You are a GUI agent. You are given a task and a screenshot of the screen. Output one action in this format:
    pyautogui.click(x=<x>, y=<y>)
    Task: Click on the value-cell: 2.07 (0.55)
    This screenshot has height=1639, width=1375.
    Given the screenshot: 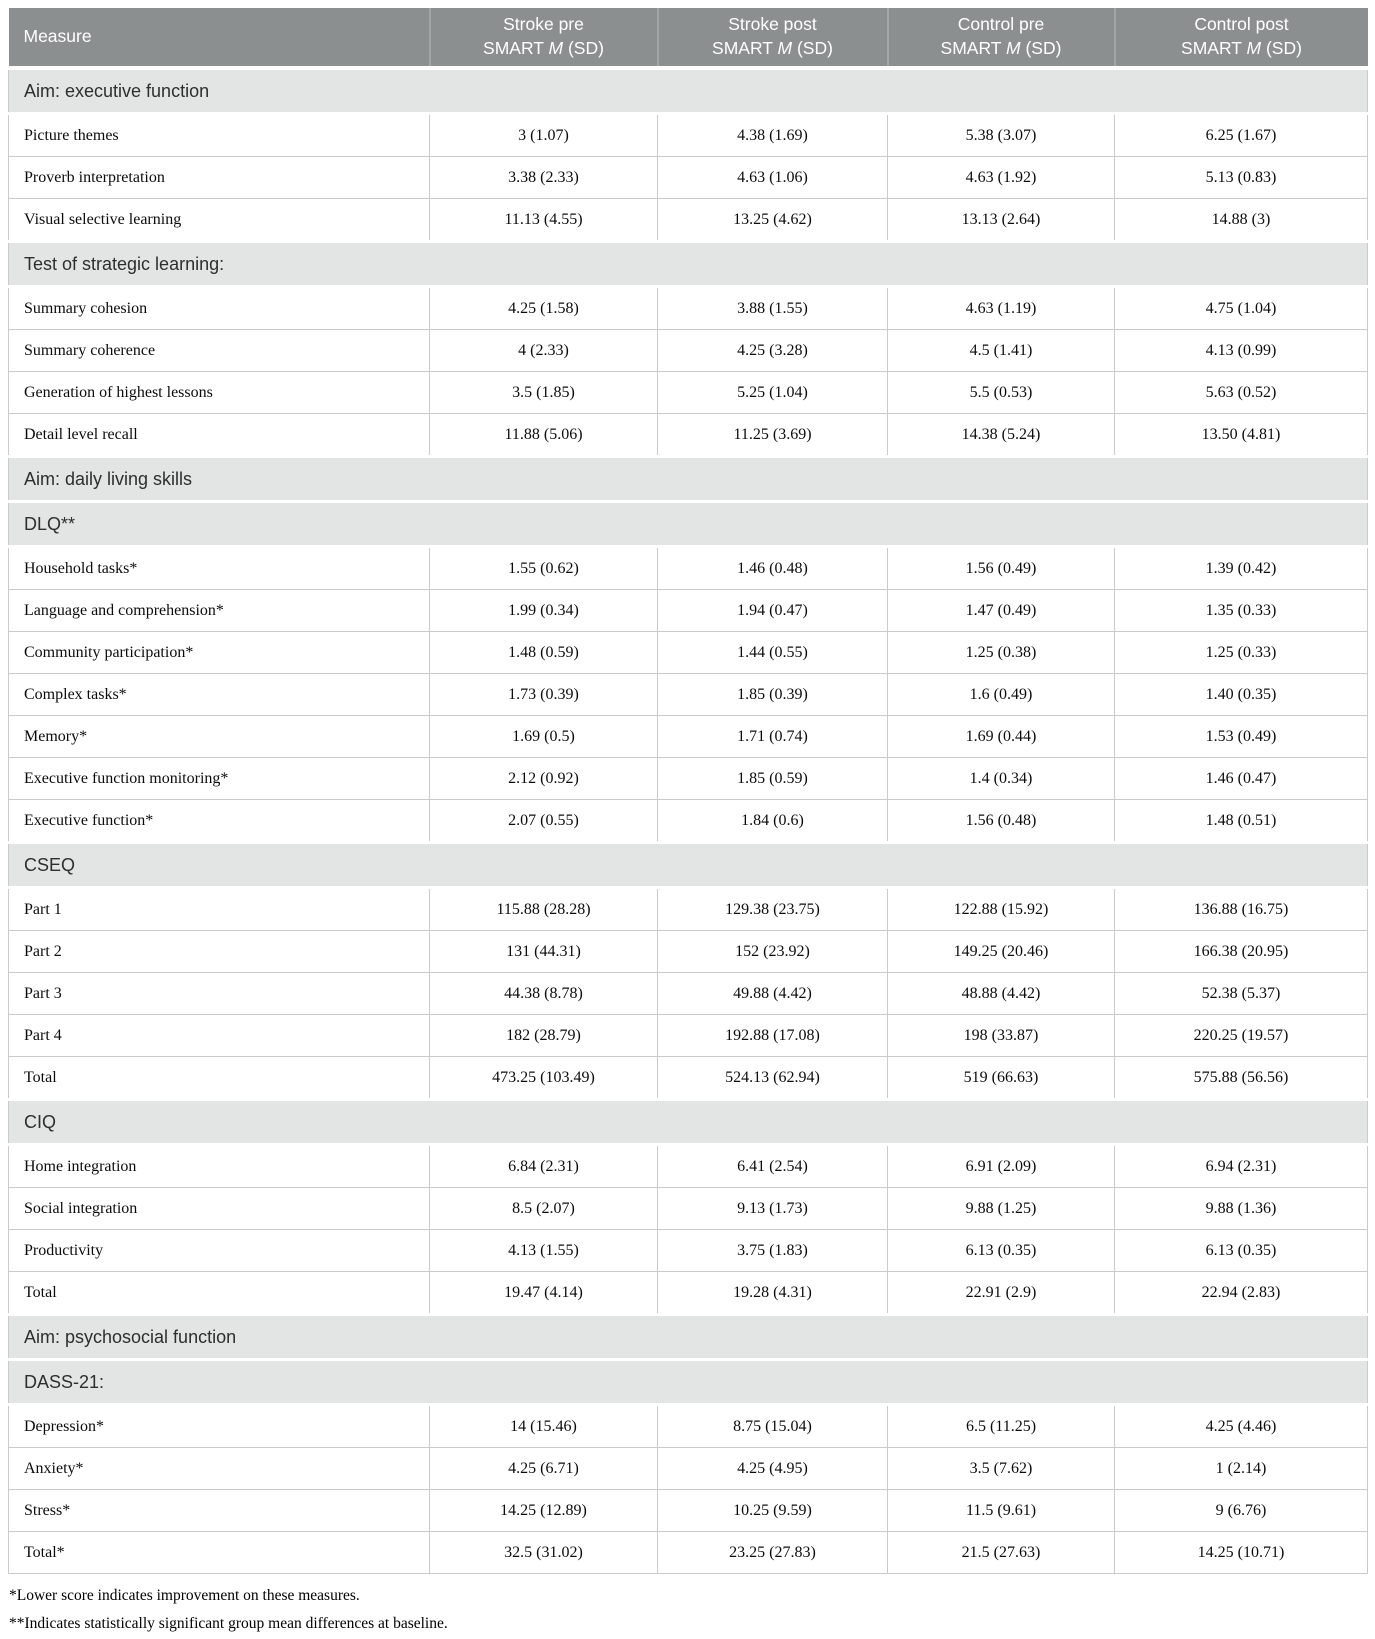 What is the action you would take?
    pyautogui.click(x=543, y=821)
    